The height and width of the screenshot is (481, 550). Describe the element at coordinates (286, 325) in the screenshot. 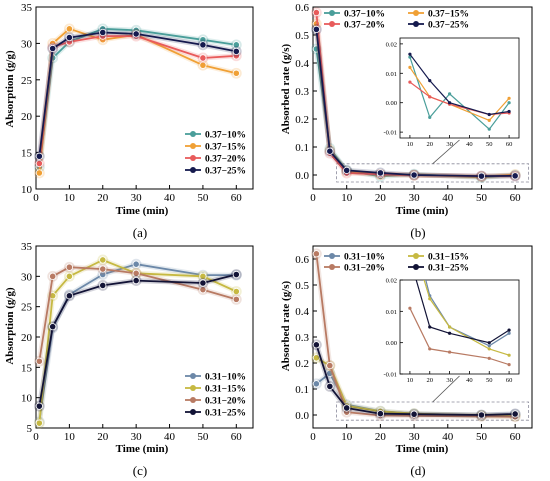

I see `panel-d-ylabel: Absorbed rate (g/s)` at that location.